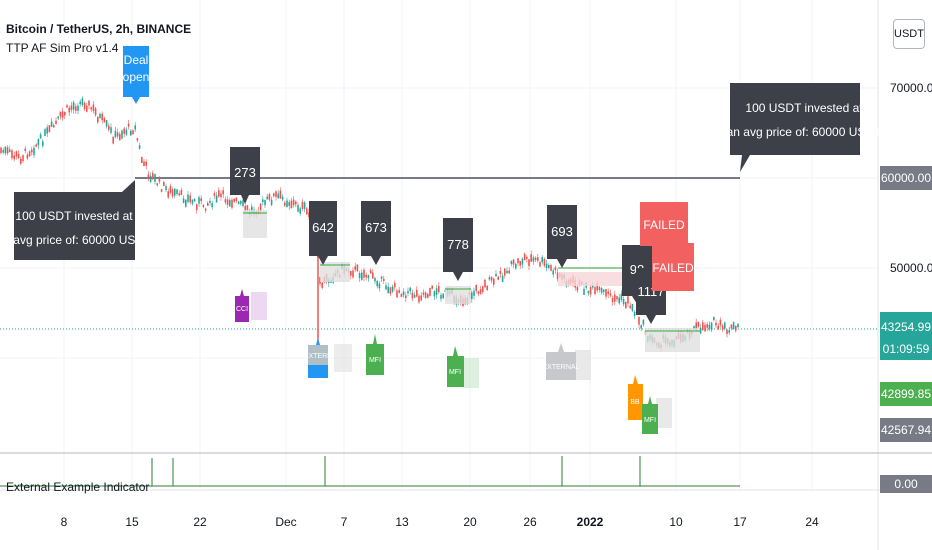  What do you see at coordinates (673, 267) in the screenshot?
I see `failed-label-2: FAILED` at bounding box center [673, 267].